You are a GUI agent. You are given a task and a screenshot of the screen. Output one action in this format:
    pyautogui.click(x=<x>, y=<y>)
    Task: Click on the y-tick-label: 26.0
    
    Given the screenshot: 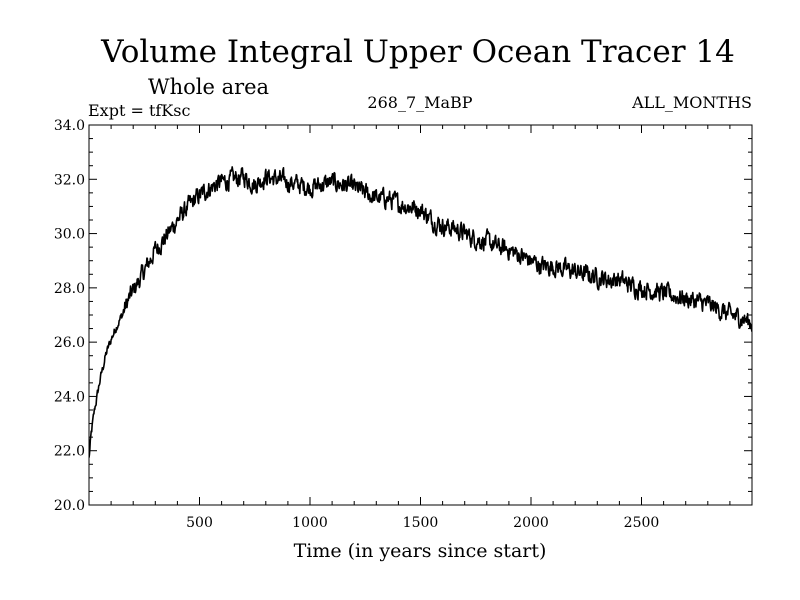 What is the action you would take?
    pyautogui.click(x=69, y=343)
    